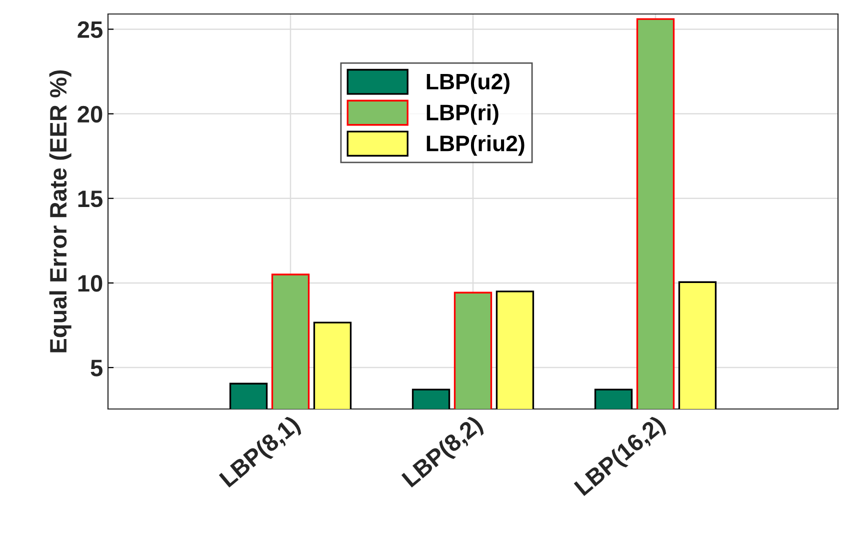 The image size is (842, 533). I want to click on y-tick-label: 20, so click(90, 114).